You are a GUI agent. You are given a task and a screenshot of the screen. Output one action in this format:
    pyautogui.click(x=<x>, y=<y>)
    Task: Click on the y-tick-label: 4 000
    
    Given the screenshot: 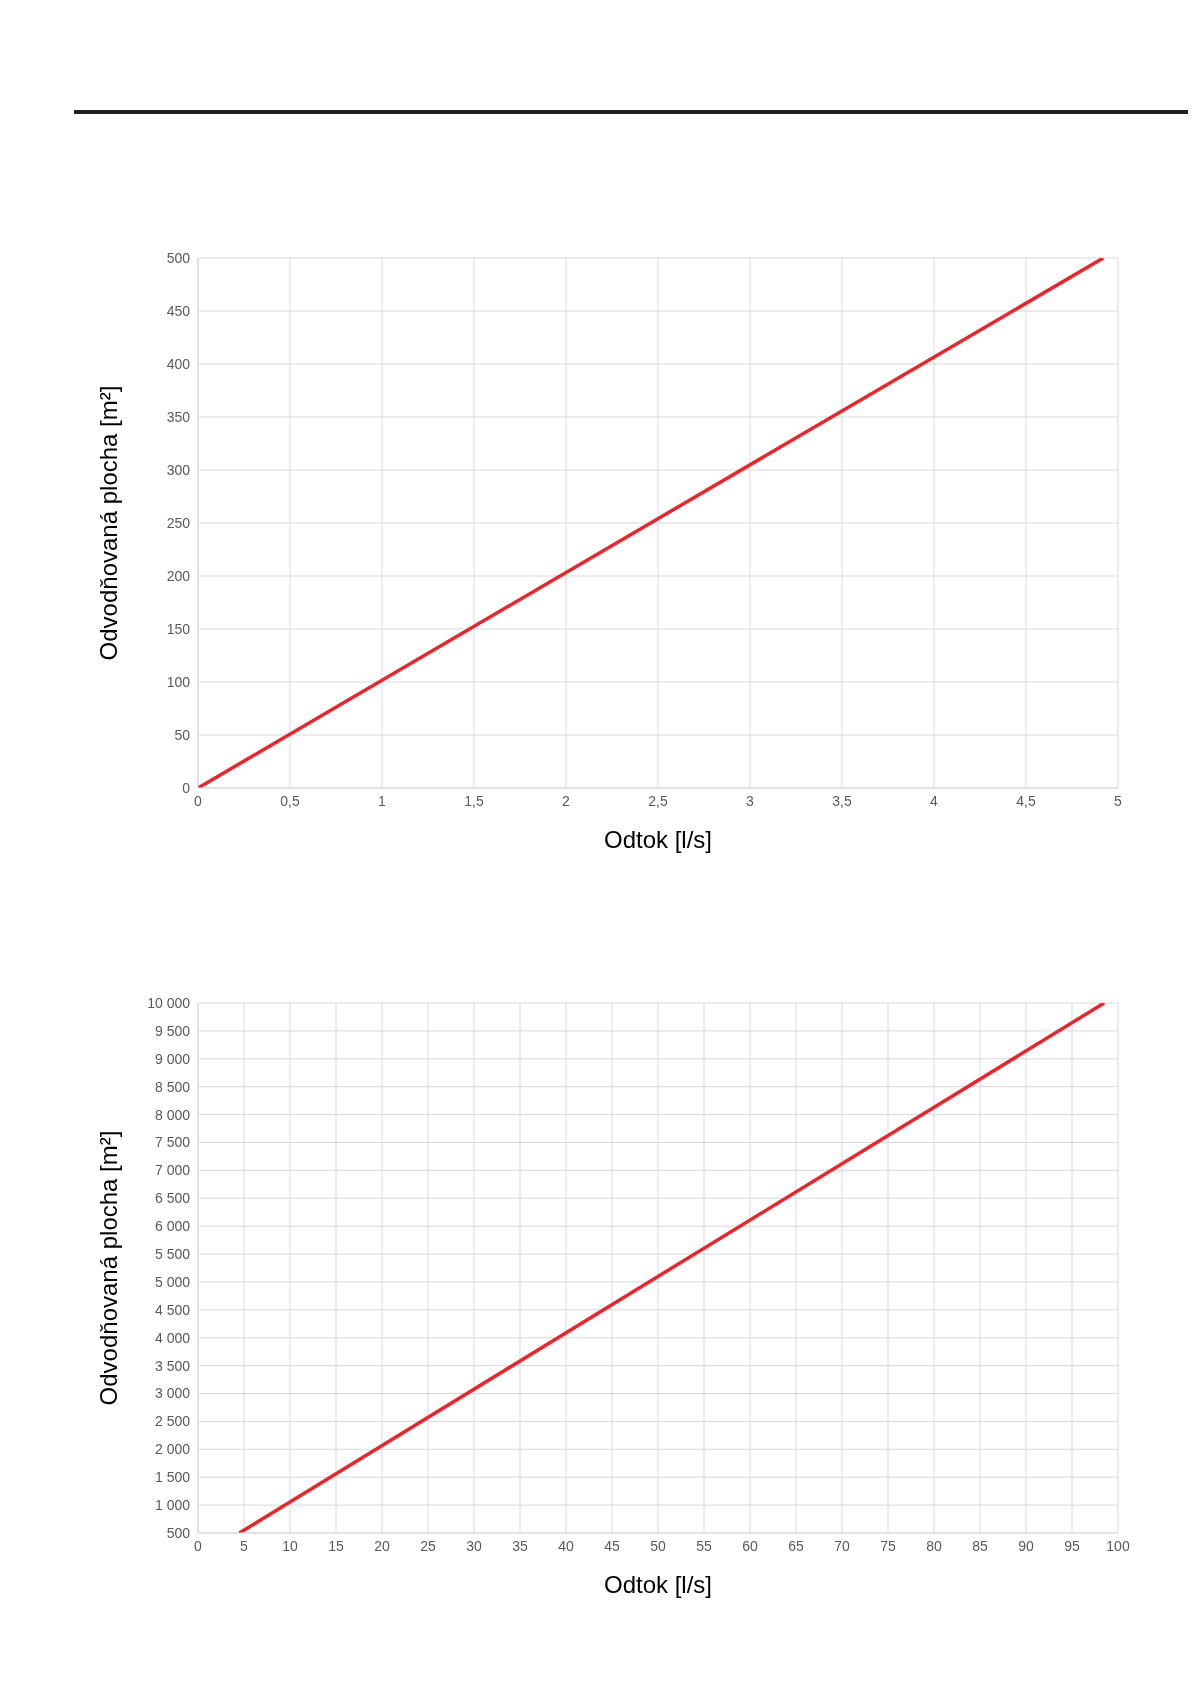 What is the action you would take?
    pyautogui.click(x=172, y=1337)
    